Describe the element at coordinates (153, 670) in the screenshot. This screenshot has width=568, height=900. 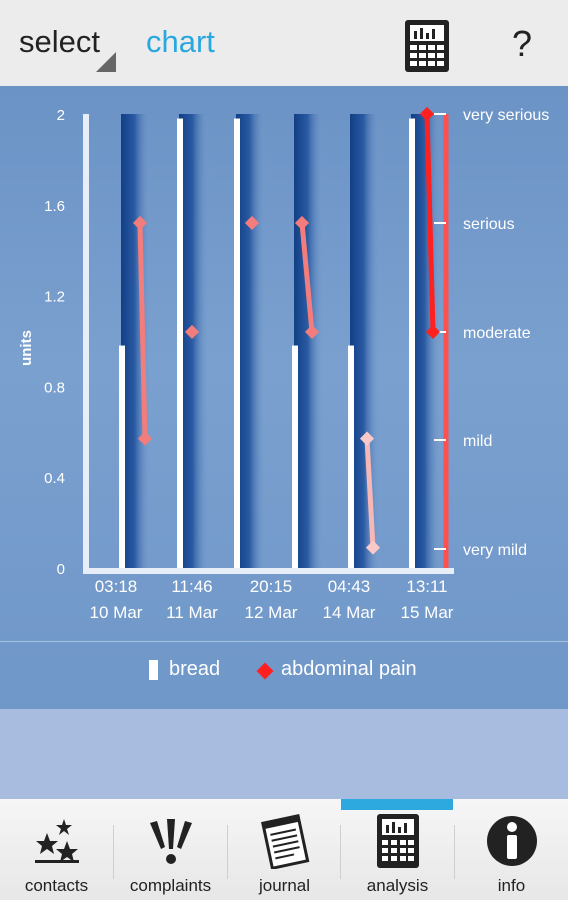
I see `bread-swatch` at that location.